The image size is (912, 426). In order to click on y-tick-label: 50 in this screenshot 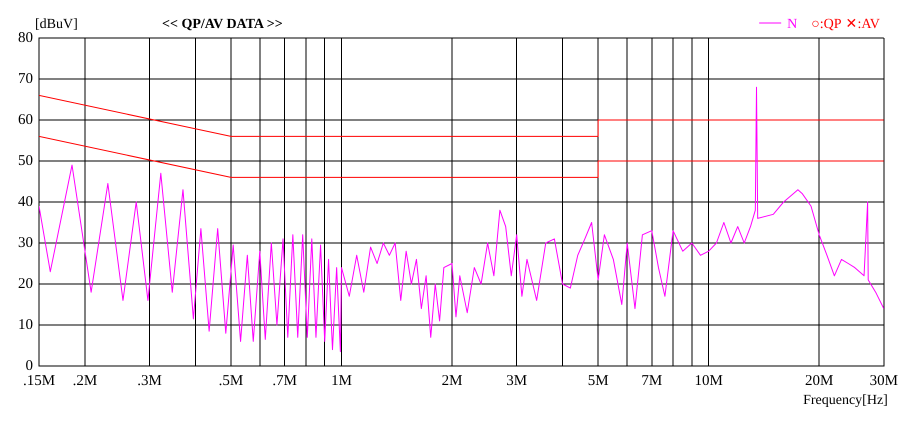, I will do `click(25, 160)`.